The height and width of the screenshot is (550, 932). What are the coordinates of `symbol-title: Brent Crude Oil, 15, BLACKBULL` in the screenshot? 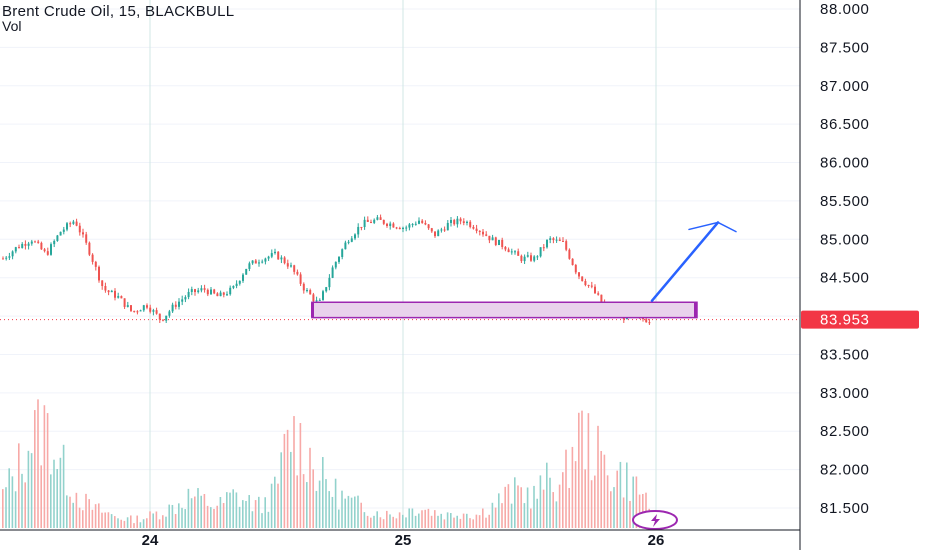 It's located at (118, 11).